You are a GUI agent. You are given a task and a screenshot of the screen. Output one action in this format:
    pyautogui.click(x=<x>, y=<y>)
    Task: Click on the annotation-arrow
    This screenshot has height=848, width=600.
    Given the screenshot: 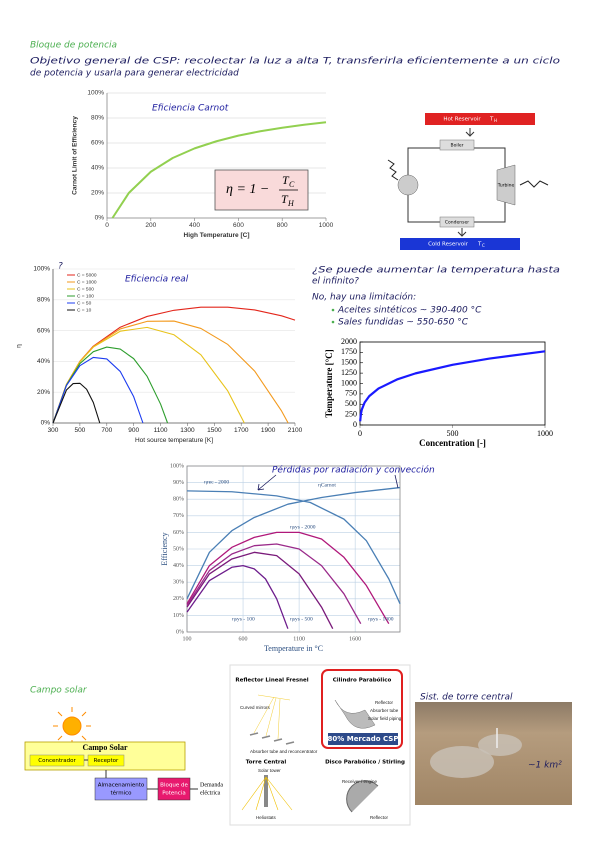 What is the action you would take?
    pyautogui.click(x=328, y=482)
    